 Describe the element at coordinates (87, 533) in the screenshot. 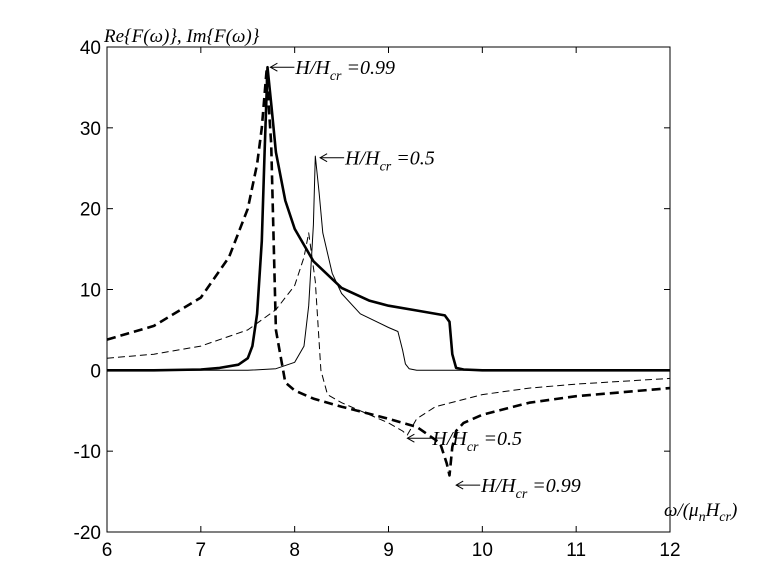

I see `y-tick-label: -20` at that location.